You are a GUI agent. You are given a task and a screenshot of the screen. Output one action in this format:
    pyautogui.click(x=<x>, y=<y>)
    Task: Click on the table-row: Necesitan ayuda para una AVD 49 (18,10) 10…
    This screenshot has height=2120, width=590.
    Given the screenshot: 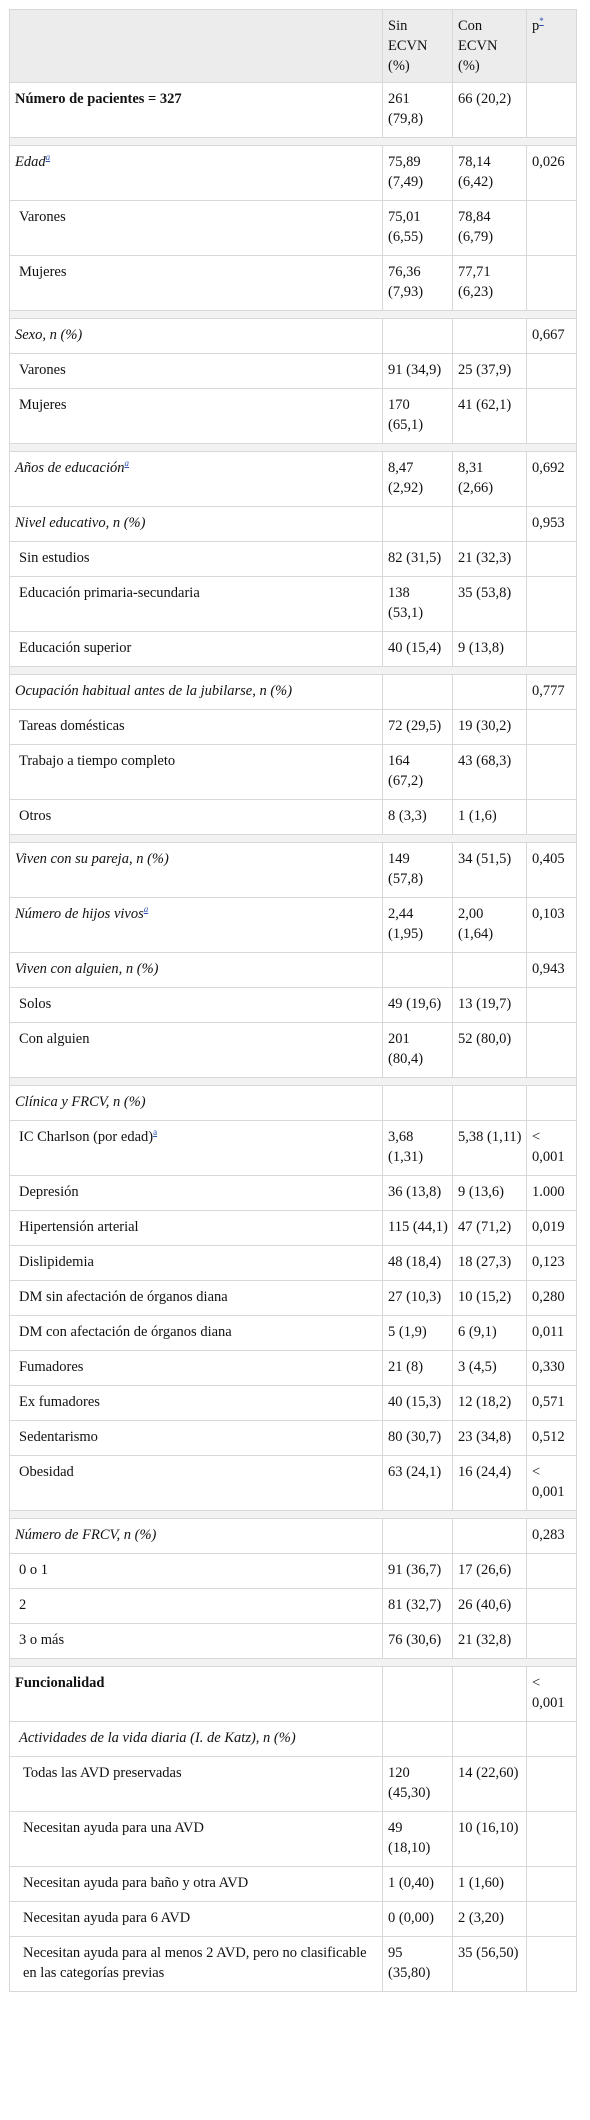 What is the action you would take?
    pyautogui.click(x=293, y=1839)
    